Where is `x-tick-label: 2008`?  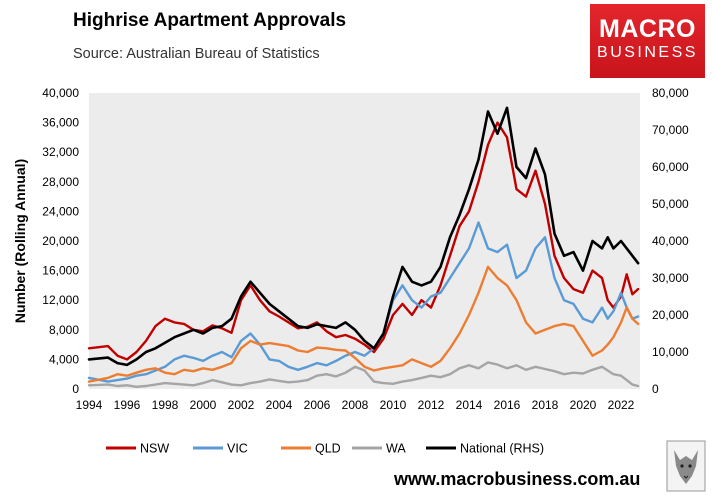
x-tick-label: 2008 is located at coordinates (355, 405).